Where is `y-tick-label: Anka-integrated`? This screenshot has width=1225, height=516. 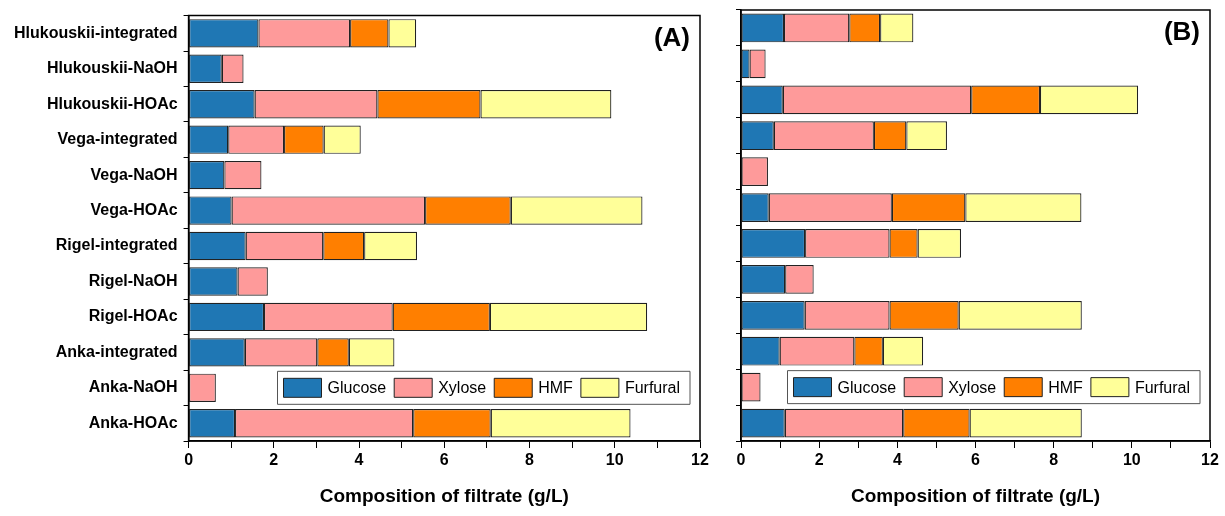 y-tick-label: Anka-integrated is located at coordinates (116, 351).